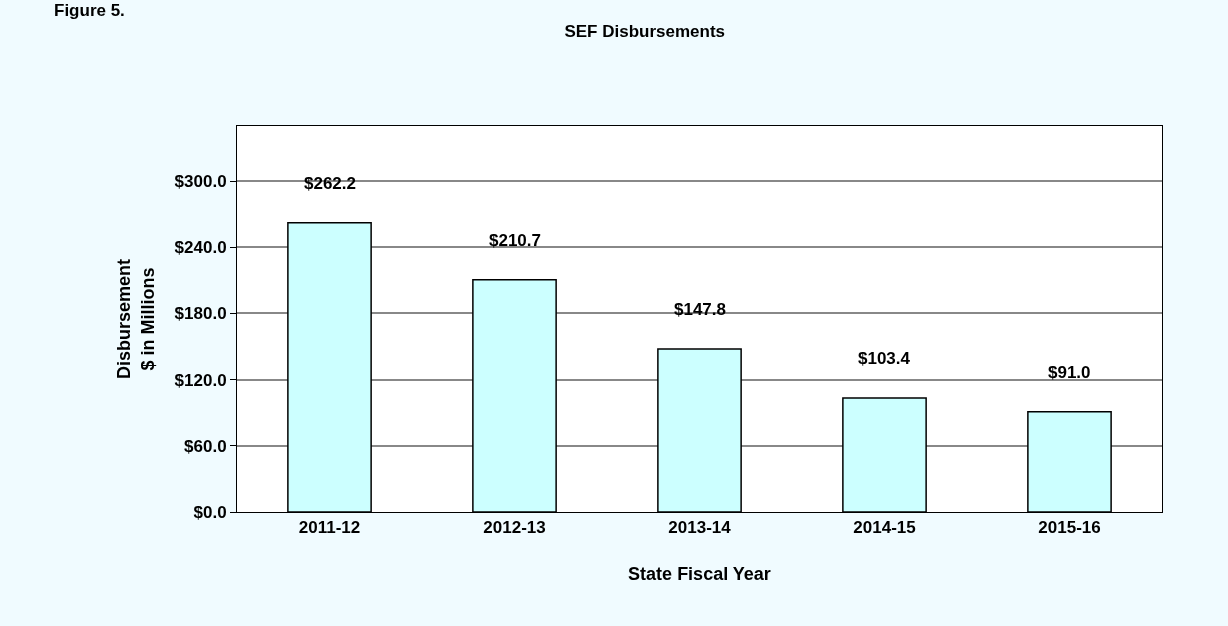 Image resolution: width=1228 pixels, height=626 pixels. I want to click on chart-title: SEF Disbursements, so click(644, 32).